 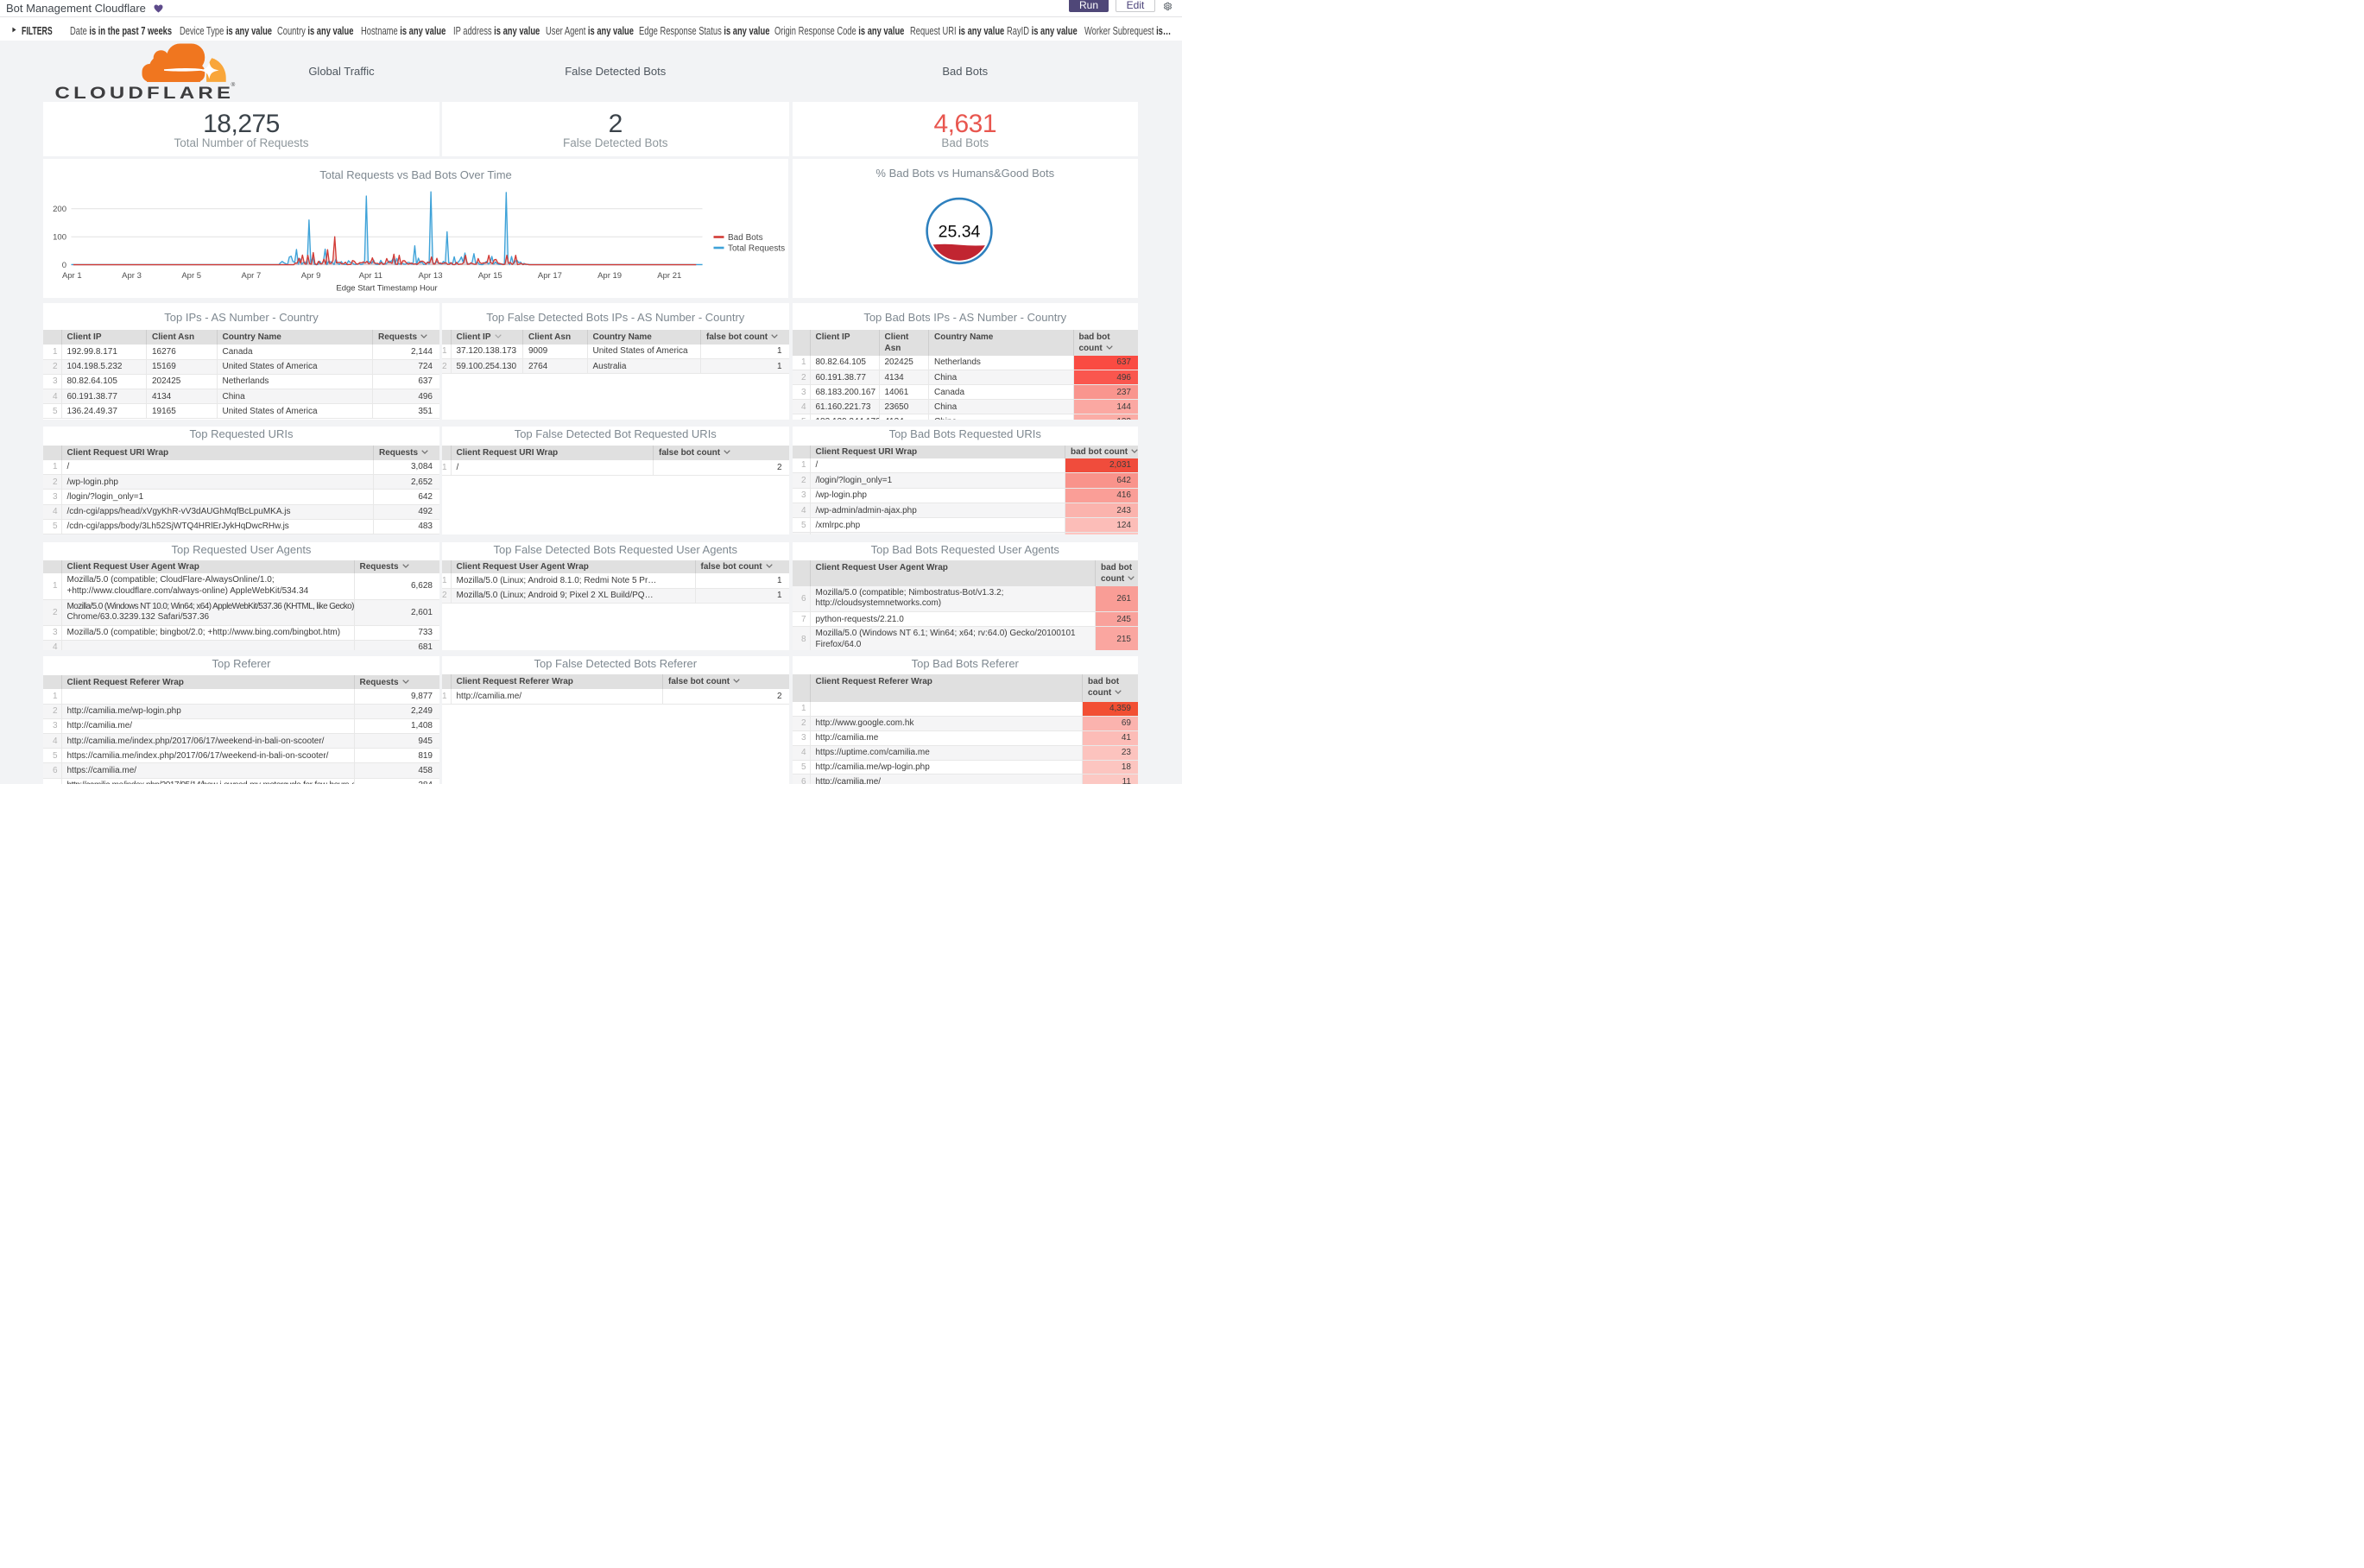 I want to click on svg-text: Apr 21, so click(x=669, y=276).